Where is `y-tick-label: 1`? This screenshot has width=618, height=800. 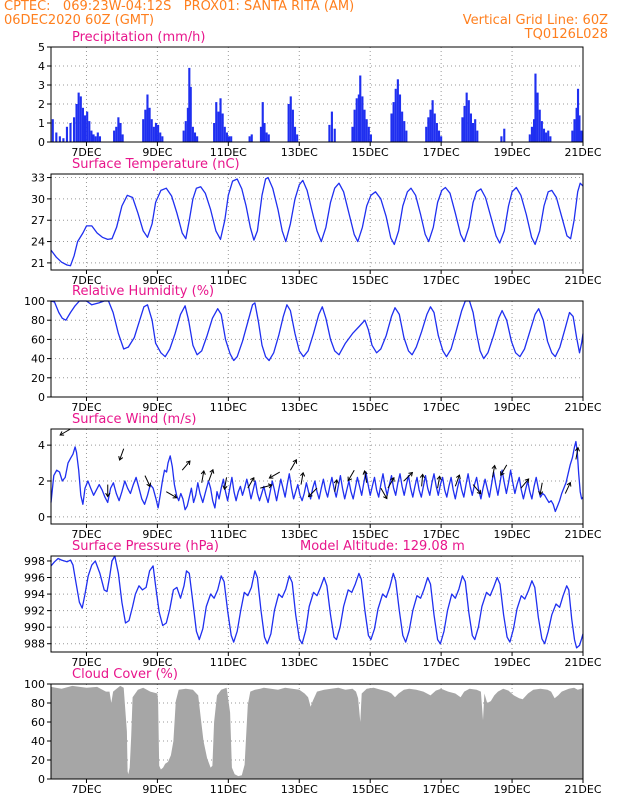
y-tick-label: 1 is located at coordinates (41, 123).